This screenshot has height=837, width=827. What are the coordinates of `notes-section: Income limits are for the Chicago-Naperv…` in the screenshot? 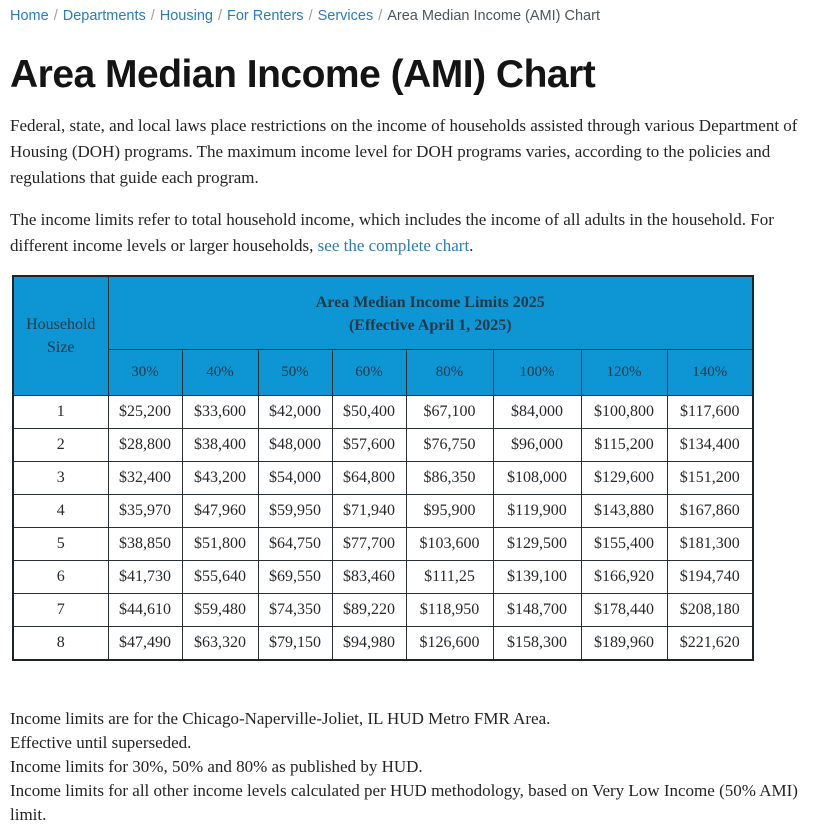 It's located at (413, 767).